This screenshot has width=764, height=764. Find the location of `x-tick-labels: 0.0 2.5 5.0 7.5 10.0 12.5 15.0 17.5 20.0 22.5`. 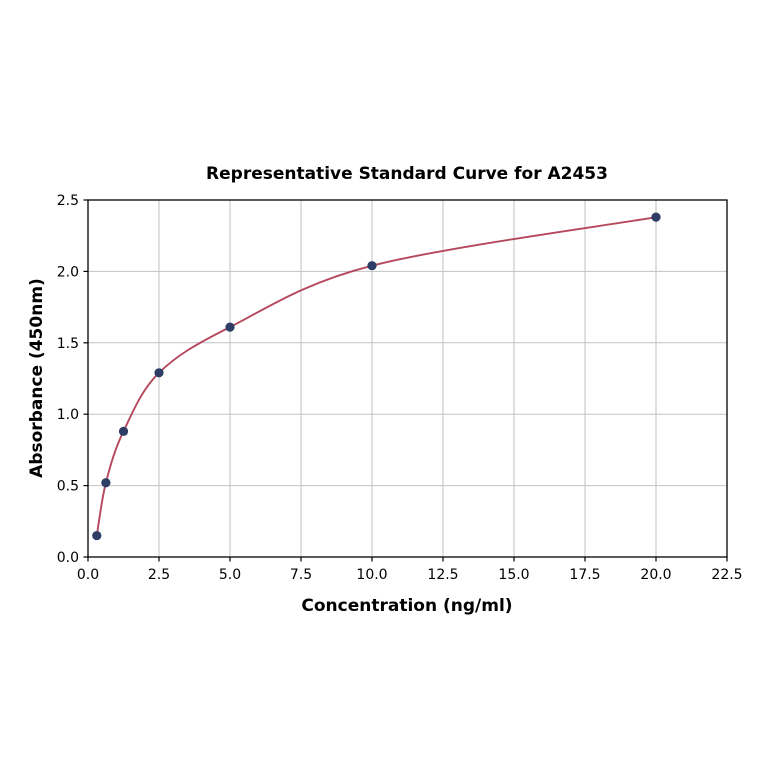

x-tick-labels: 0.0 2.5 5.0 7.5 10.0 12.5 15.0 17.5 20.0 22.5 is located at coordinates (410, 575).